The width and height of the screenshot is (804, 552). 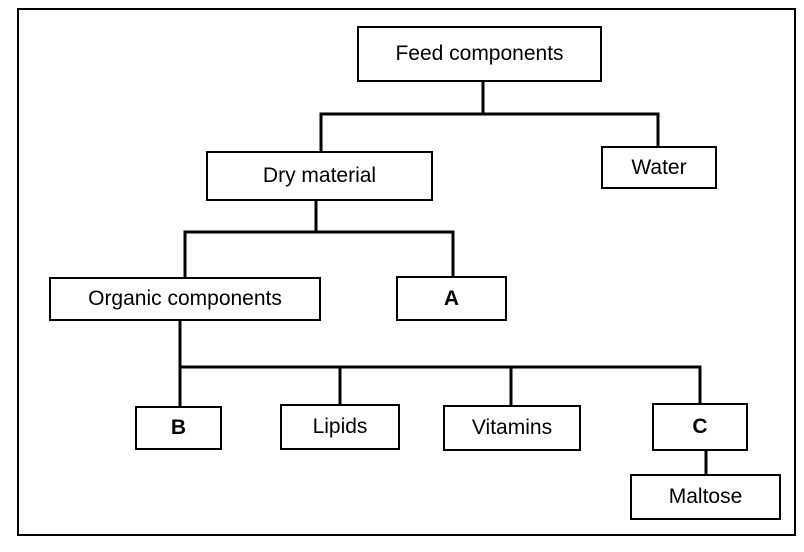 What do you see at coordinates (451, 298) in the screenshot?
I see `node-a: A` at bounding box center [451, 298].